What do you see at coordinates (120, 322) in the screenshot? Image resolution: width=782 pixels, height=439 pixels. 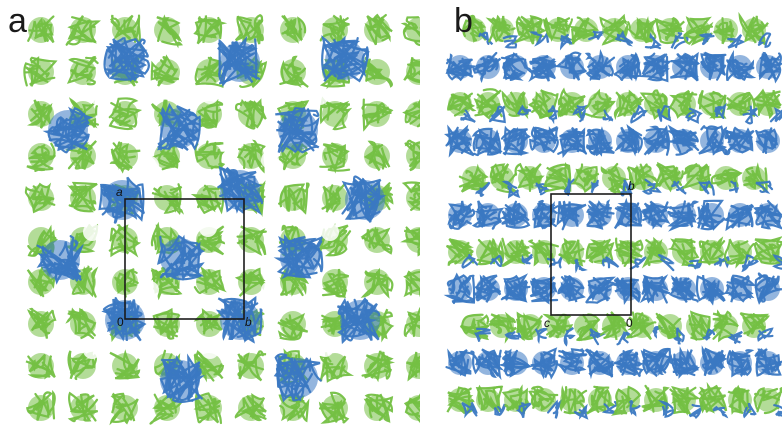 I see `origin-label-a: 0` at bounding box center [120, 322].